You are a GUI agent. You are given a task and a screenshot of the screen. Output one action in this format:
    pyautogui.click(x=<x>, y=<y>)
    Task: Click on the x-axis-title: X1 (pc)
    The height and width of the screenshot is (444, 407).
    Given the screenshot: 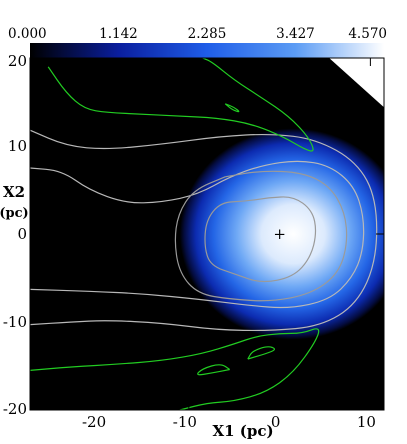 What is the action you would take?
    pyautogui.click(x=242, y=431)
    